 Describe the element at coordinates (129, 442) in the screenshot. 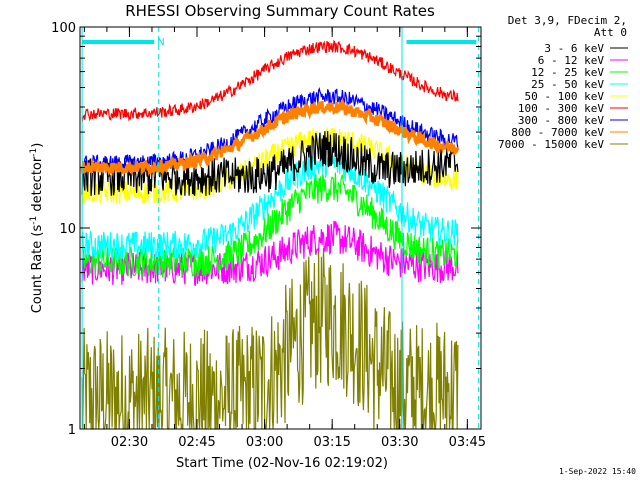

I see `x-tick-label: 02:30` at that location.